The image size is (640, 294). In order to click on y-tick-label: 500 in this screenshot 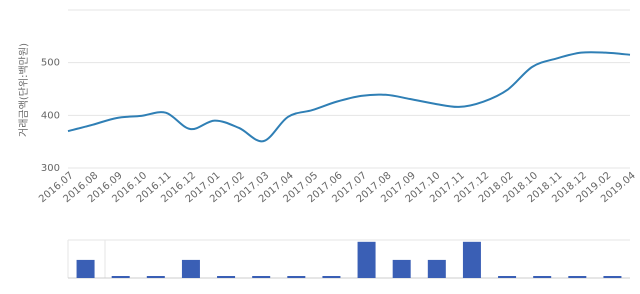, I will do `click(50, 63)`.